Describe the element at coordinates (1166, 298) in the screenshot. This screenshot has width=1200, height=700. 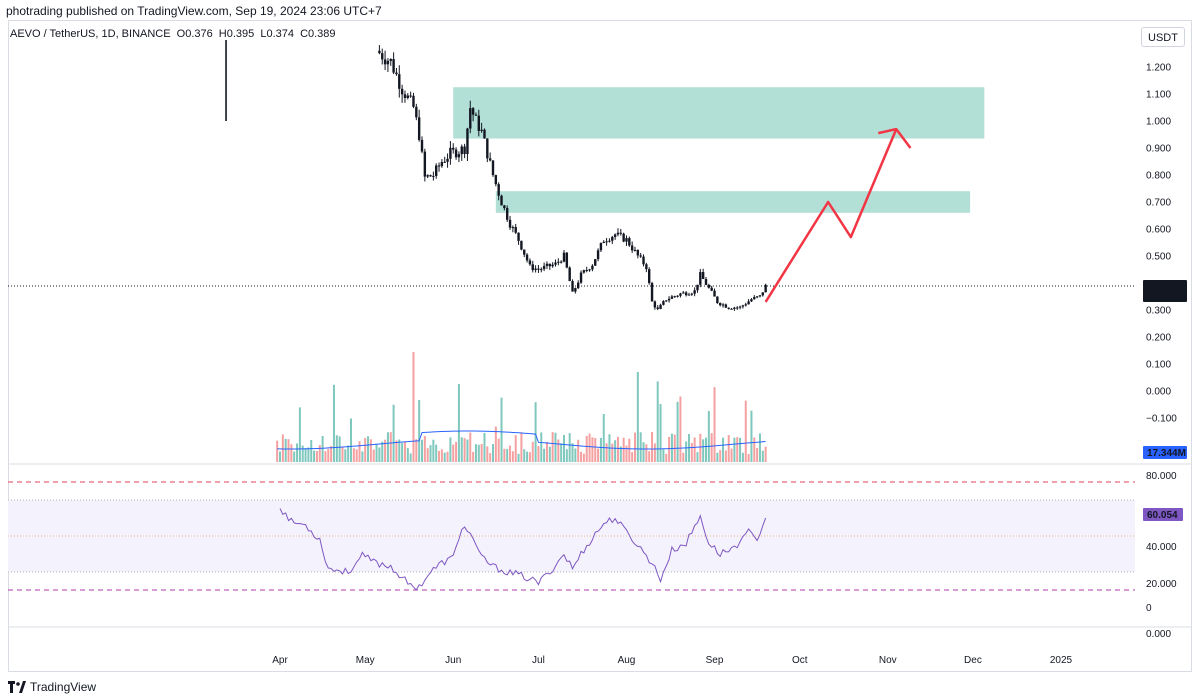
I see `price-badge-text: 07:53:39` at that location.